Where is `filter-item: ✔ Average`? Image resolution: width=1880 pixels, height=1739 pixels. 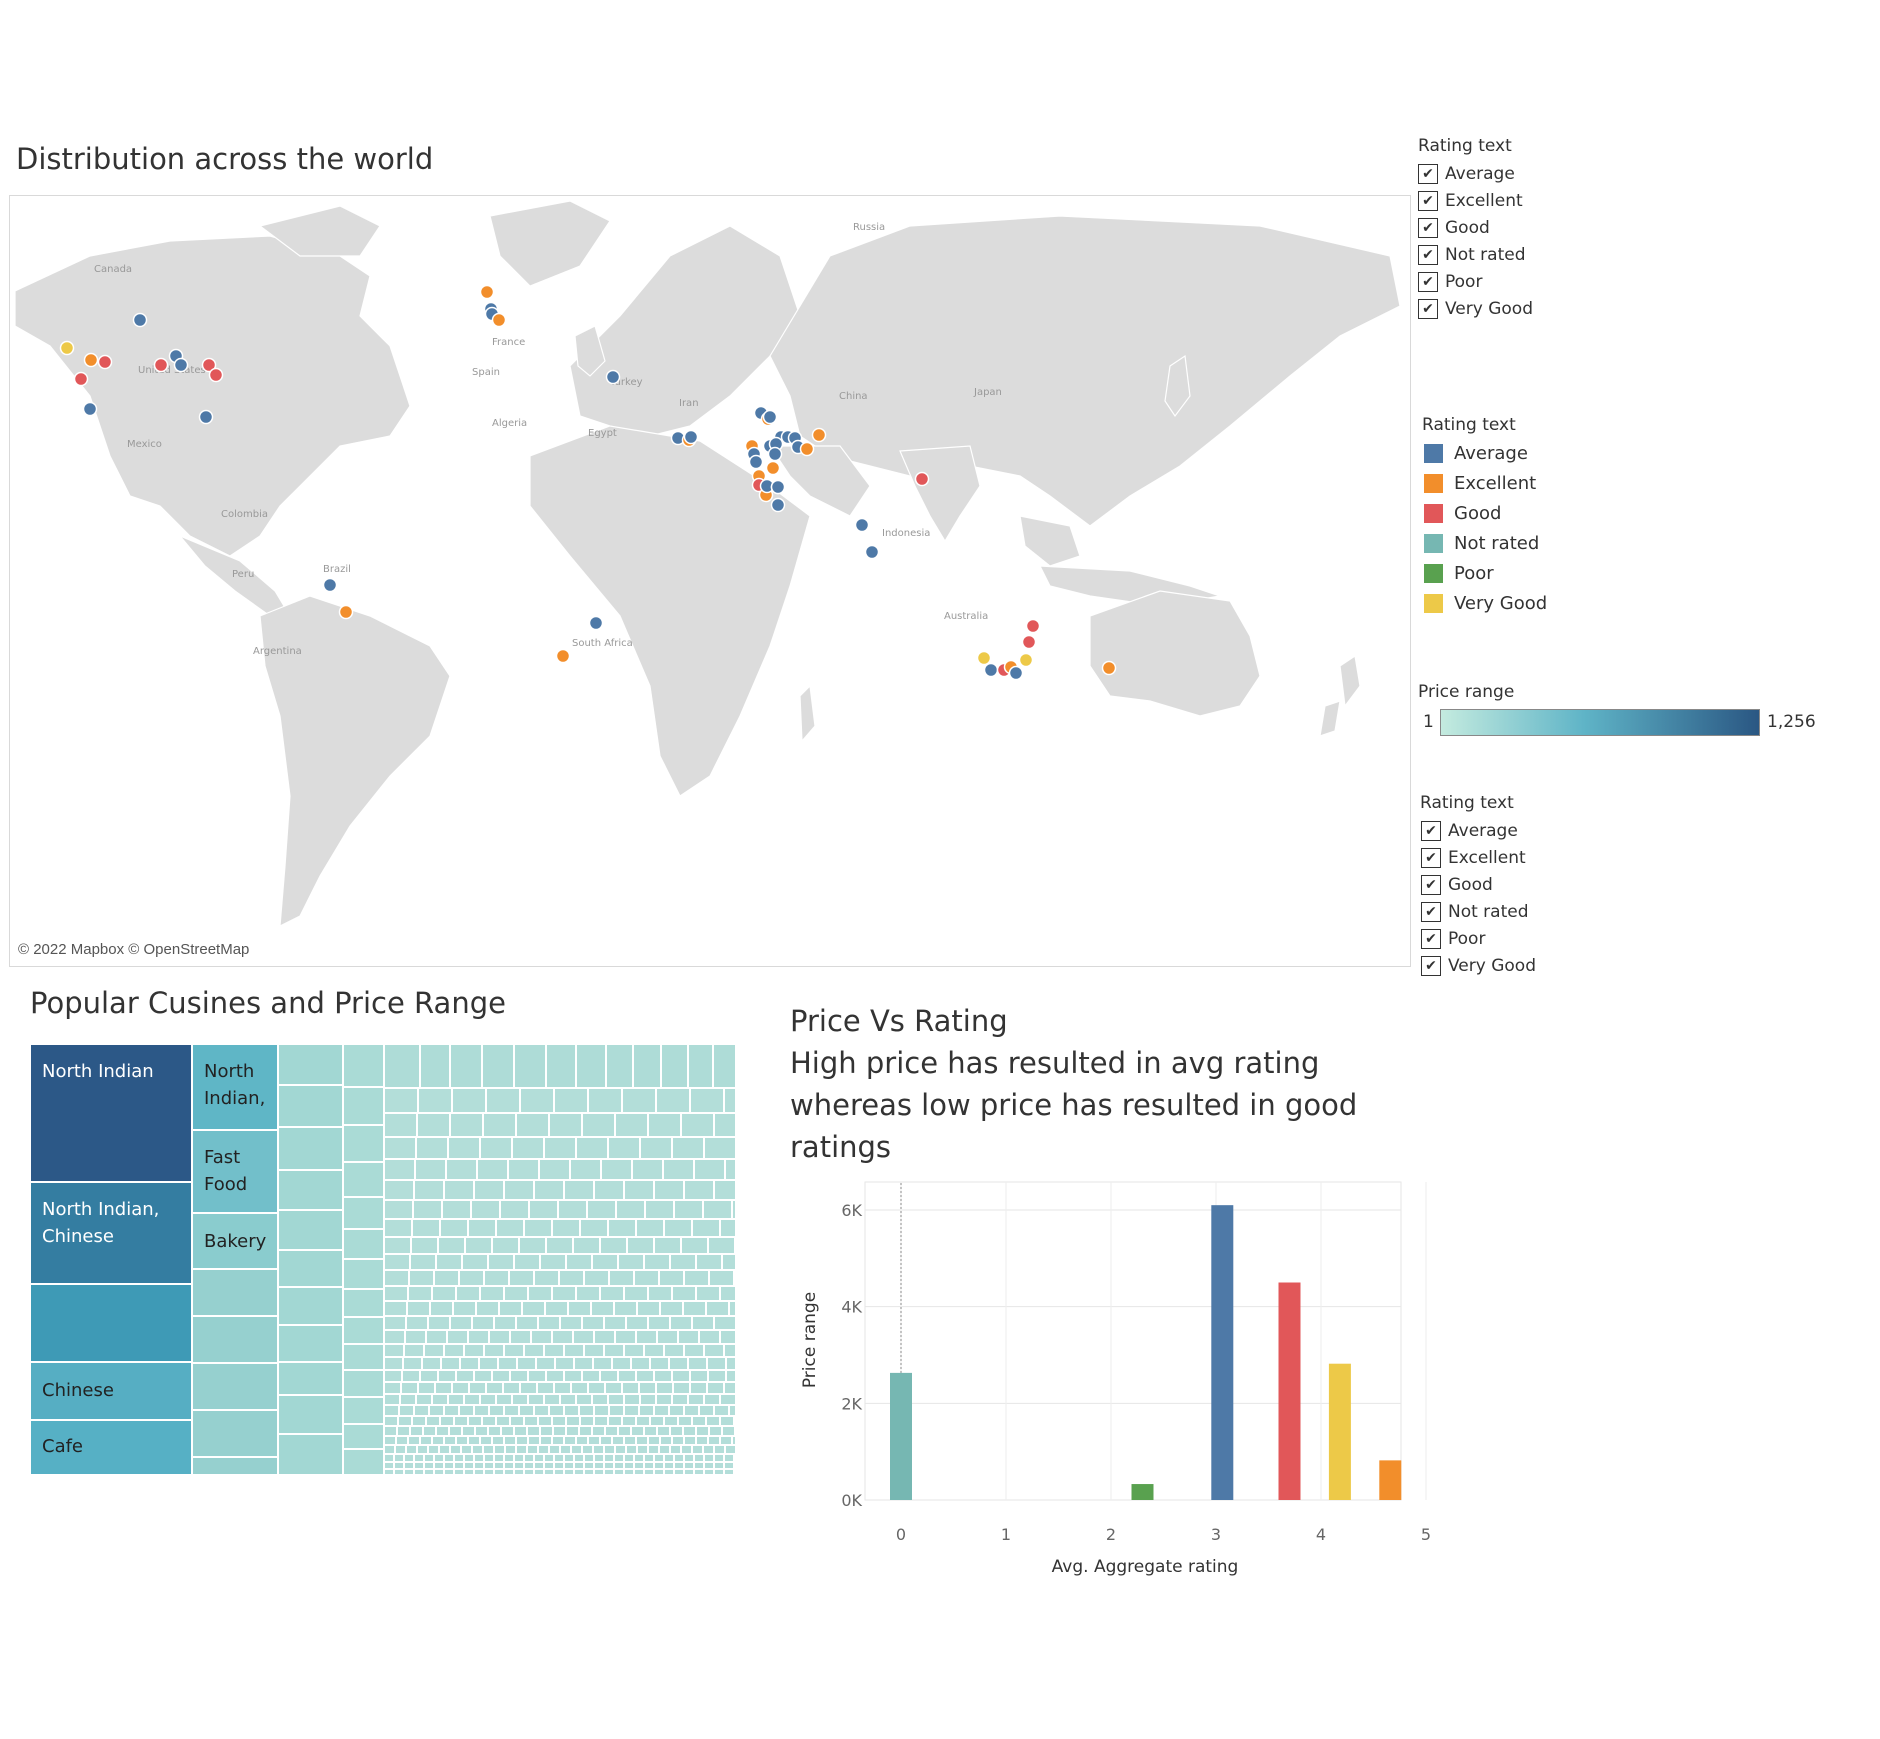 filter-item: ✔ Average is located at coordinates (1466, 174).